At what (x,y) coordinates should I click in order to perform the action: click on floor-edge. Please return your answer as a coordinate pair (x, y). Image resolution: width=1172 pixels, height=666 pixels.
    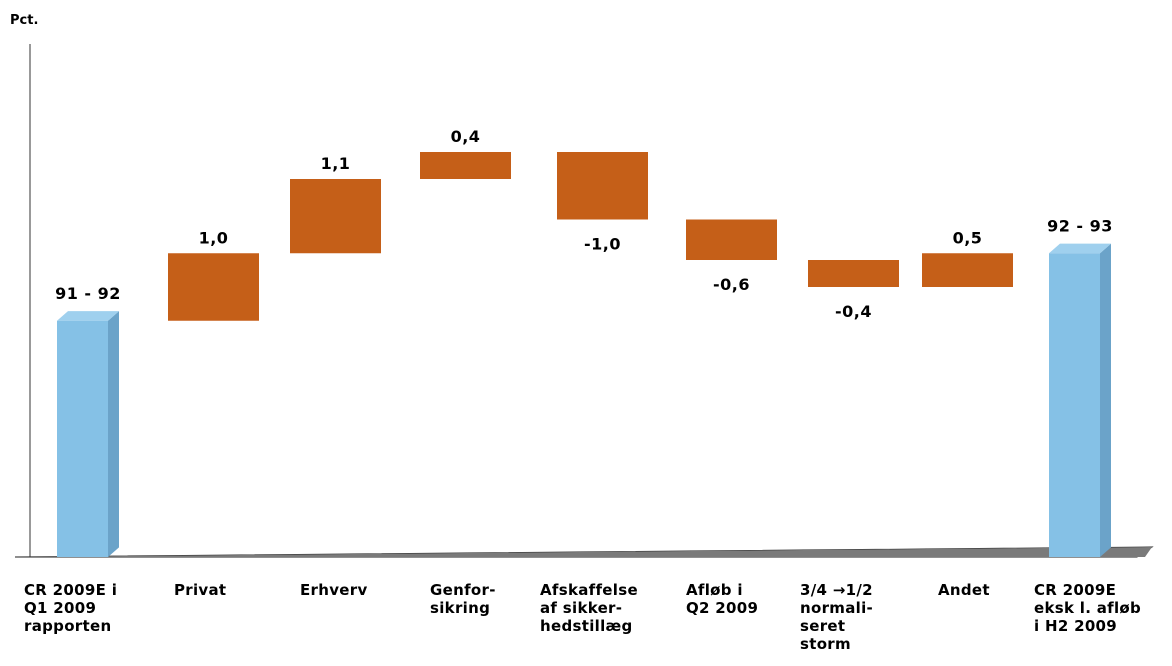
    Looking at the image, I should click on (583, 552).